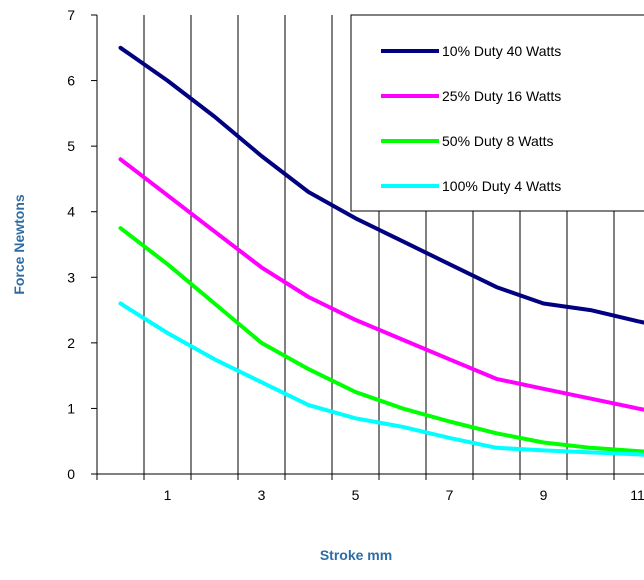 The image size is (644, 580). What do you see at coordinates (356, 555) in the screenshot?
I see `x-axis-title: Stroke mm` at bounding box center [356, 555].